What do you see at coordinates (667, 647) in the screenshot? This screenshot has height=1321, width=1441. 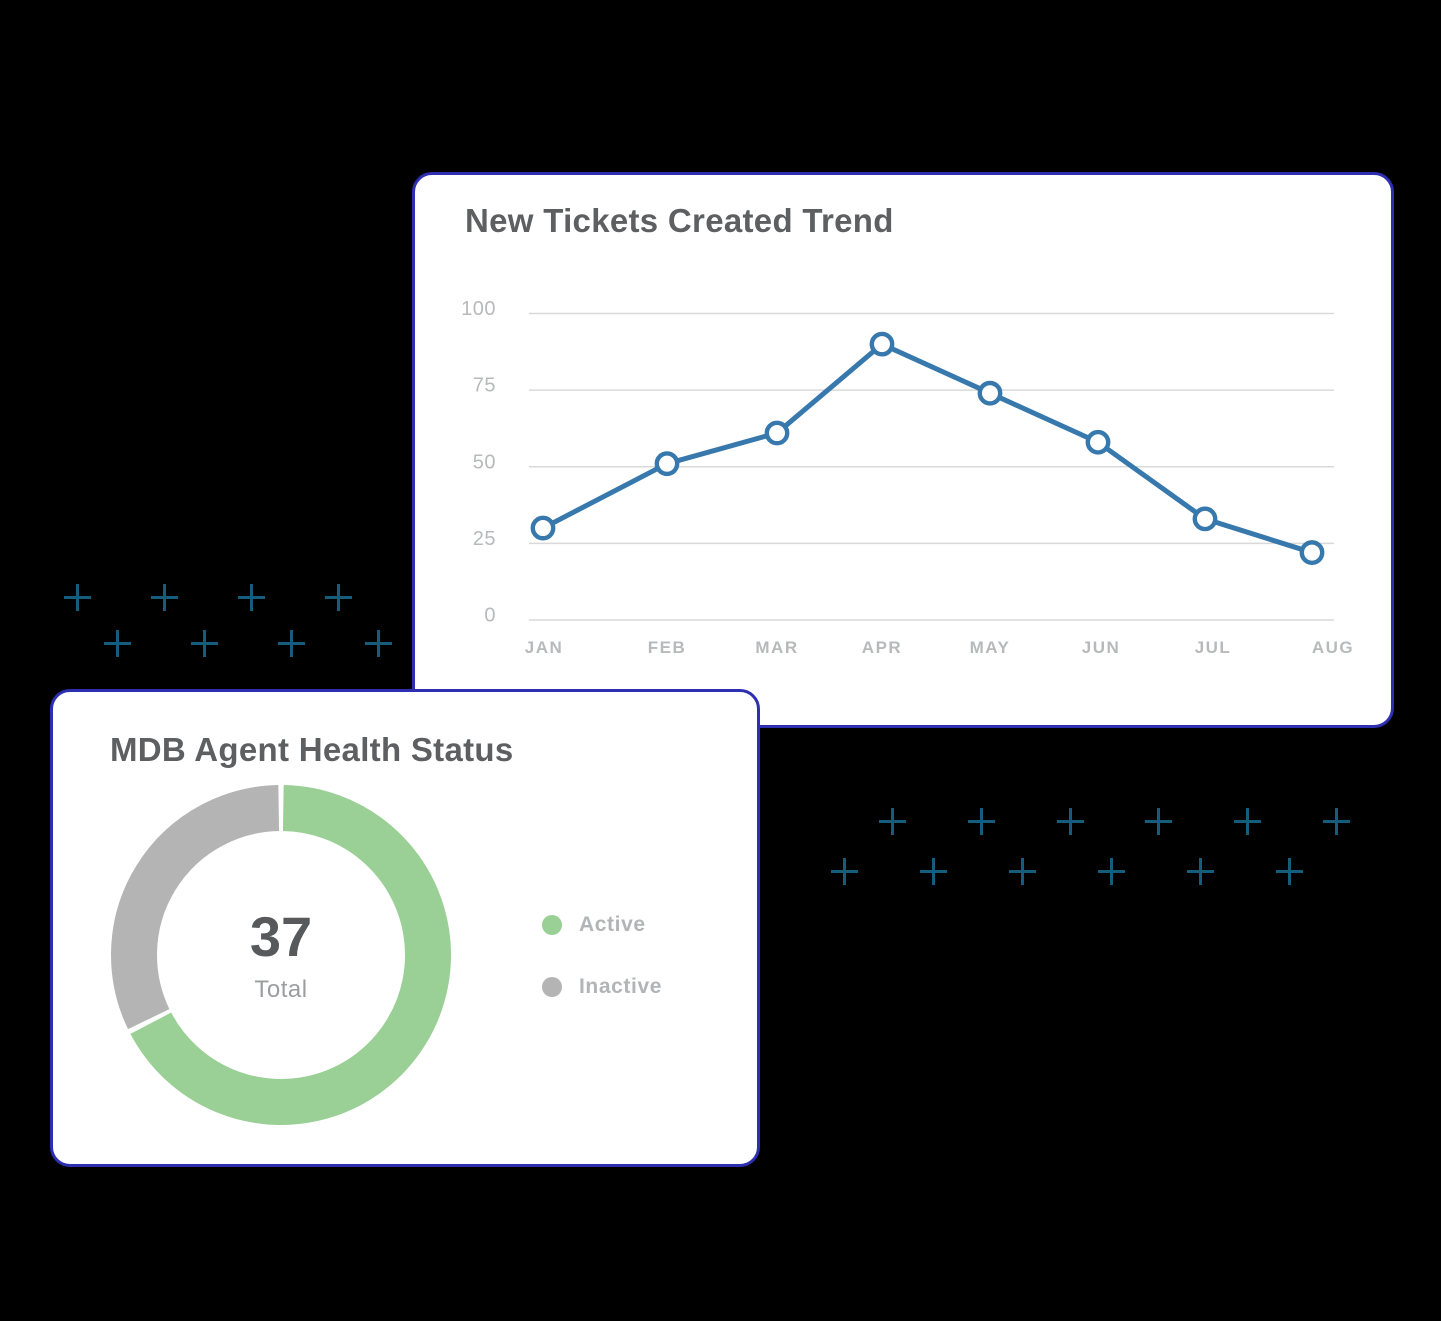 I see `x-tick-label: FEB` at bounding box center [667, 647].